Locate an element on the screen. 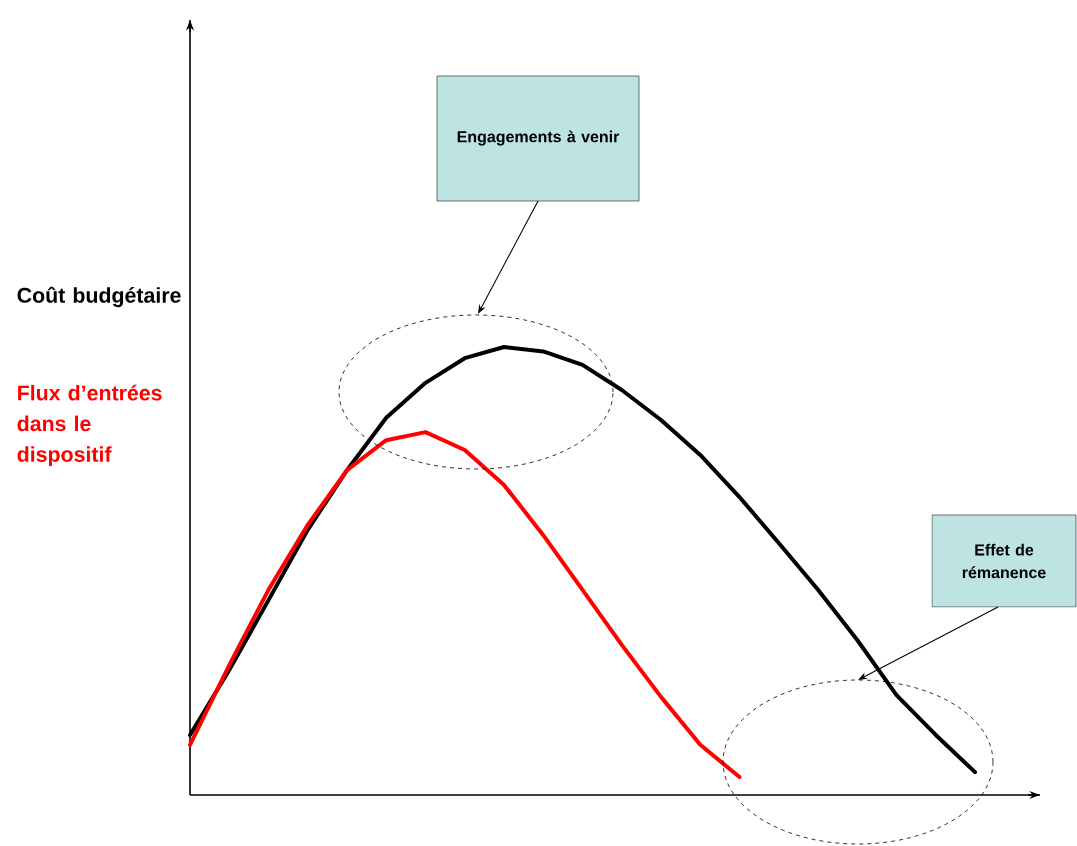 This screenshot has width=1077, height=846. text: Flux d’entrées dans le dispositif is located at coordinates (89, 425).